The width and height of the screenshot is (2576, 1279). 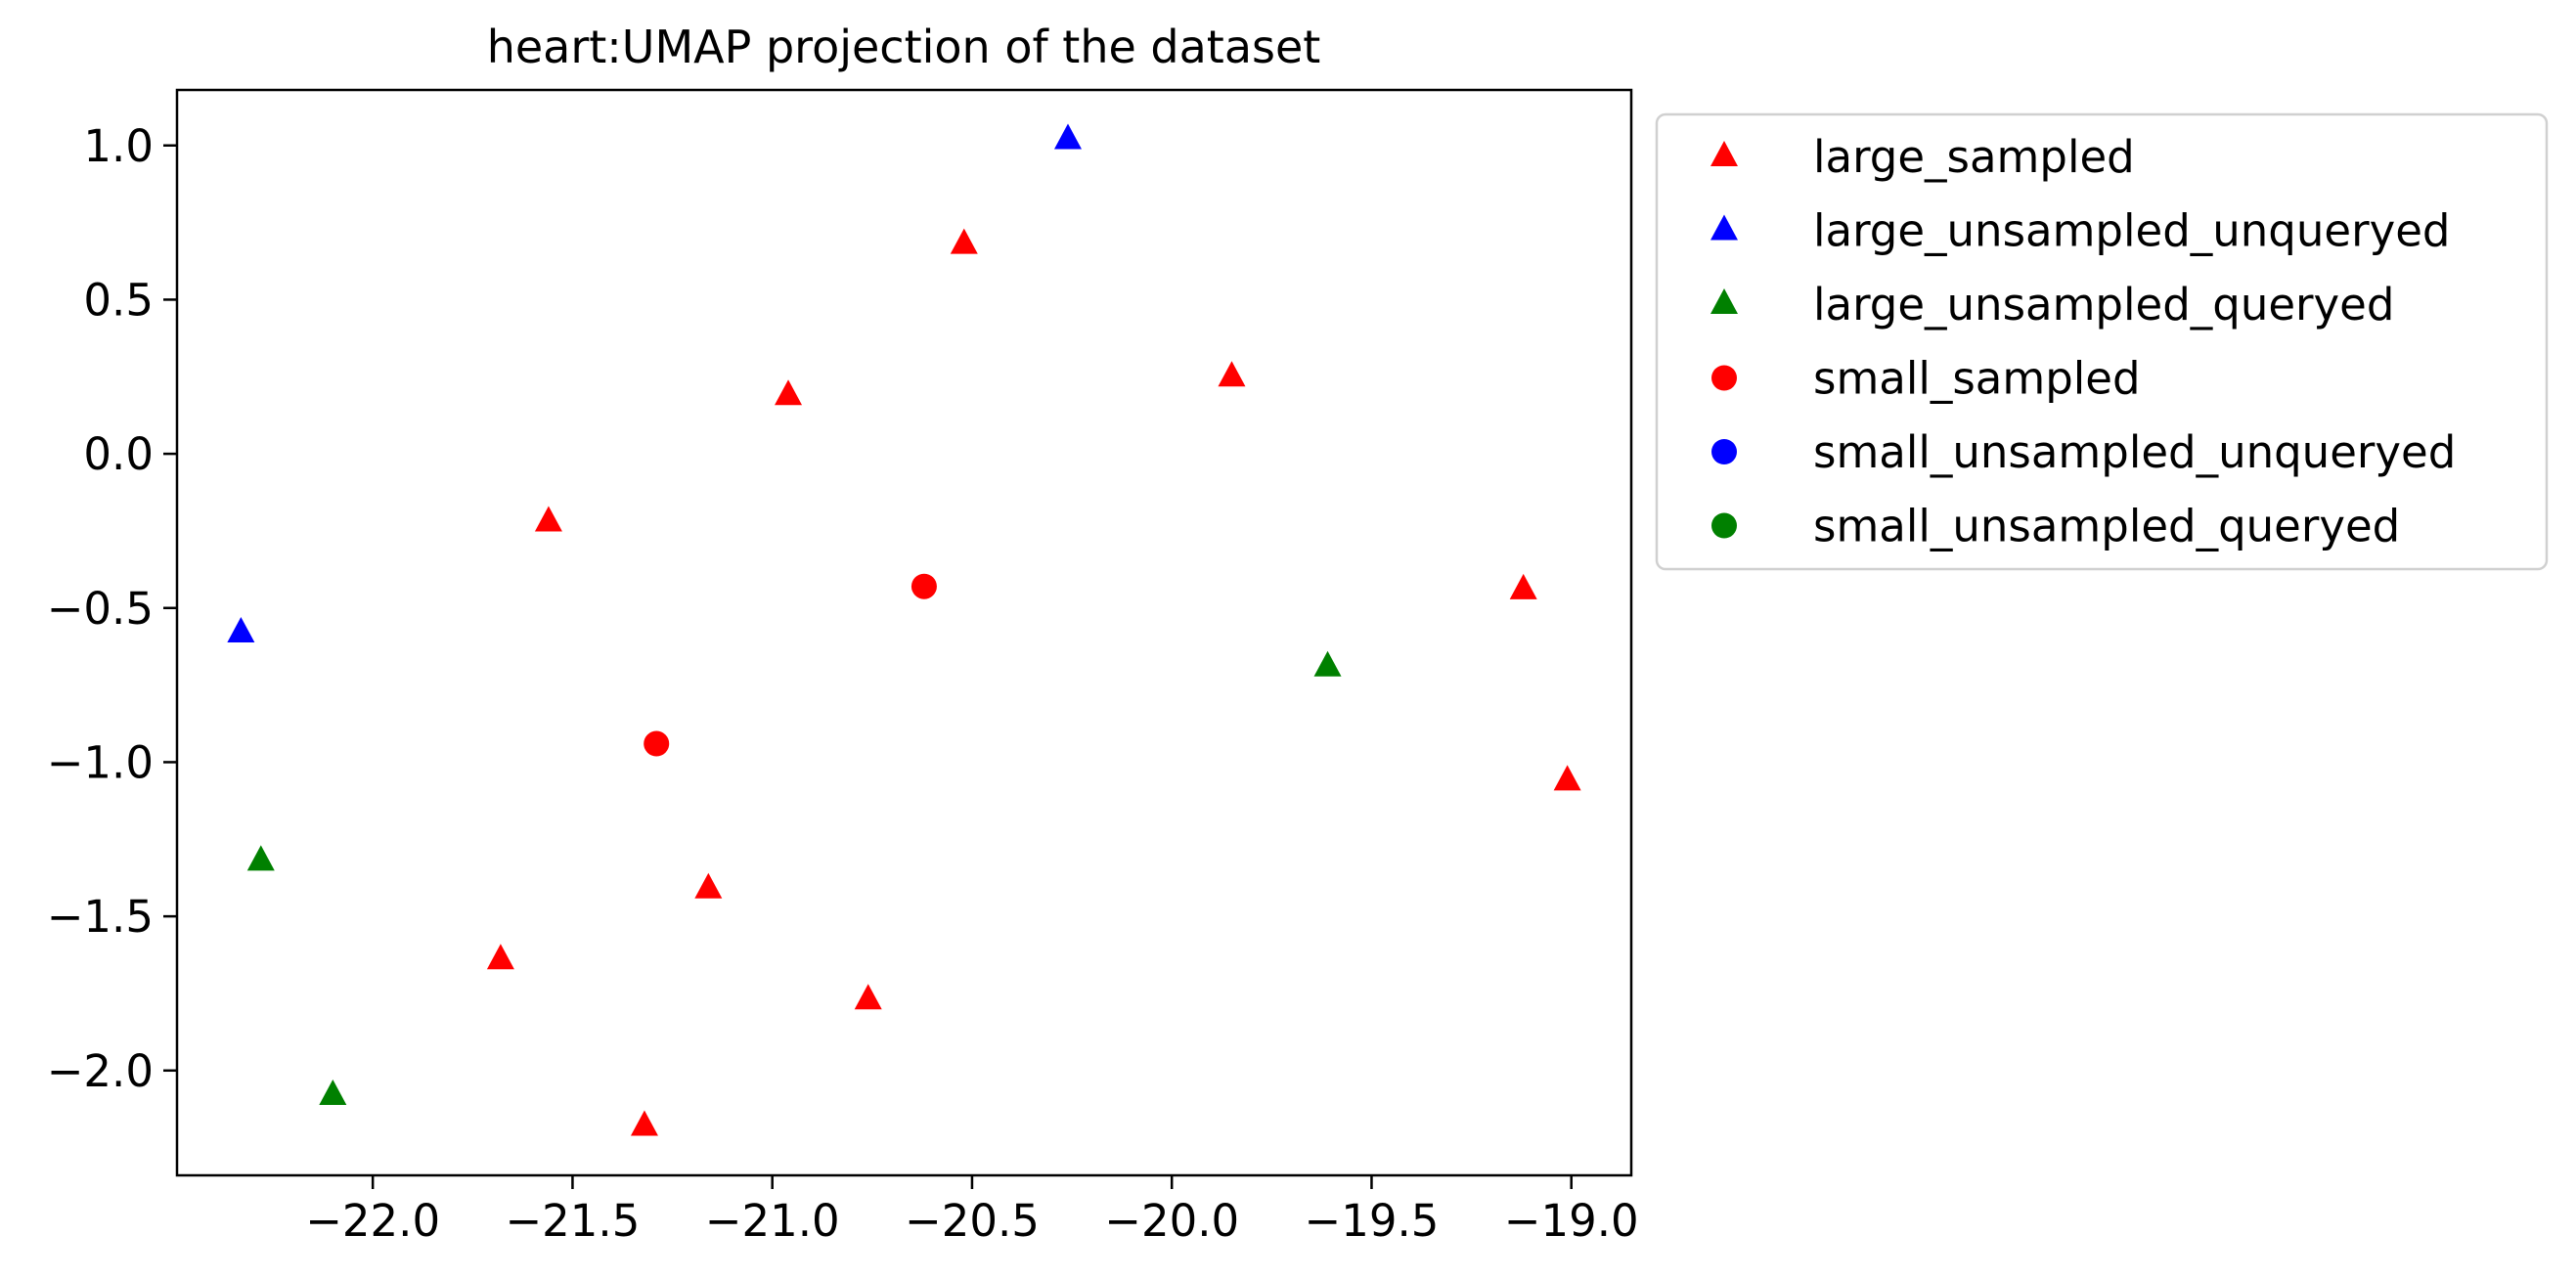 I want to click on y-tick-label: 1.0, so click(x=119, y=146).